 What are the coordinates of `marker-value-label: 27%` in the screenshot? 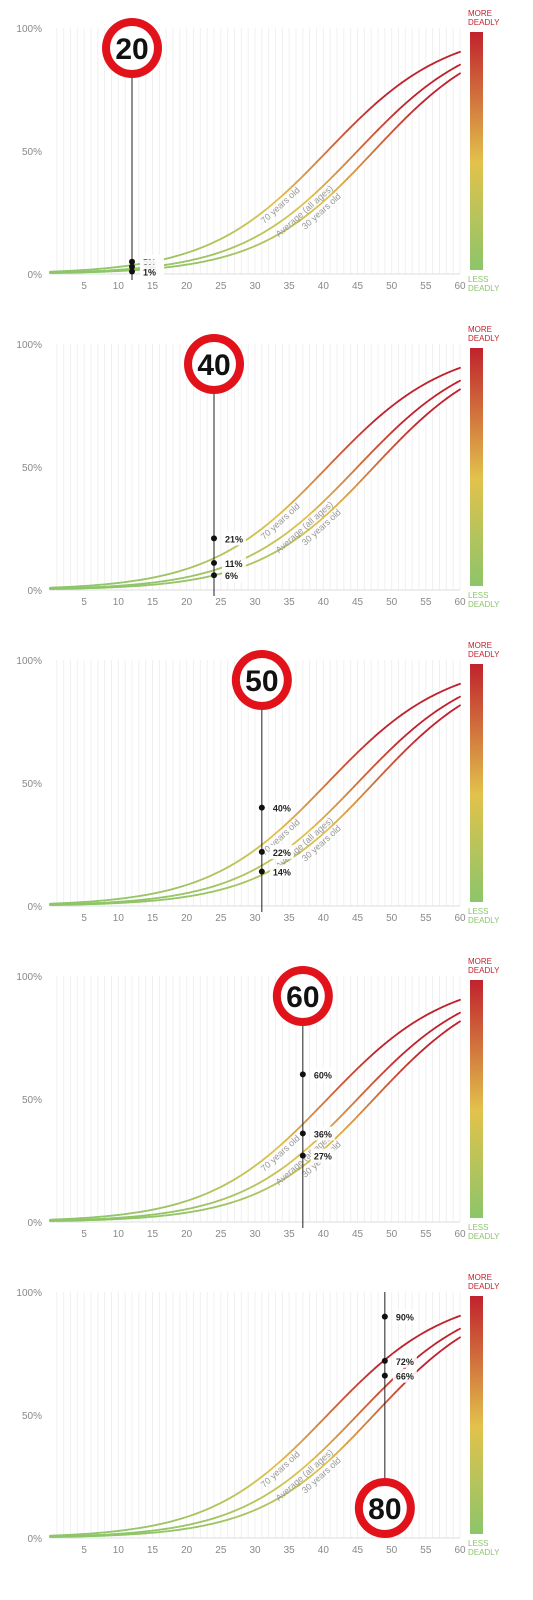 It's located at (323, 1157).